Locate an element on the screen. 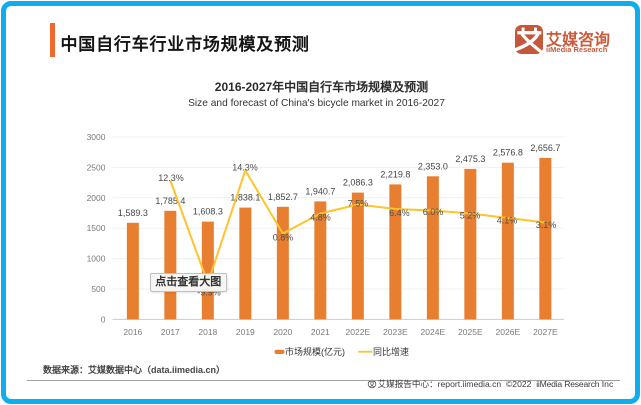 The height and width of the screenshot is (405, 641). svg-text: 1,940.7 is located at coordinates (320, 191).